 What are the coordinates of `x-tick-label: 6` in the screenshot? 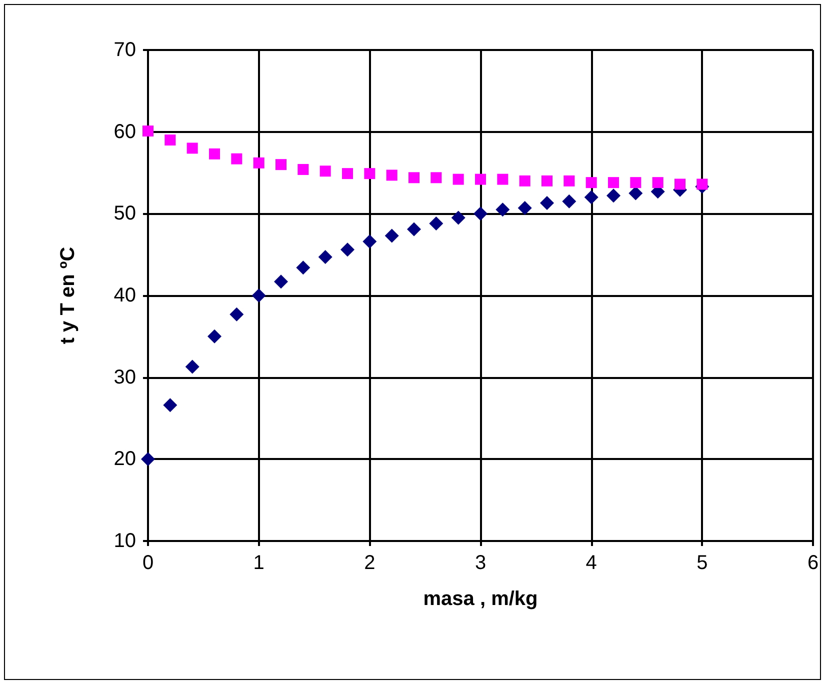 It's located at (813, 563).